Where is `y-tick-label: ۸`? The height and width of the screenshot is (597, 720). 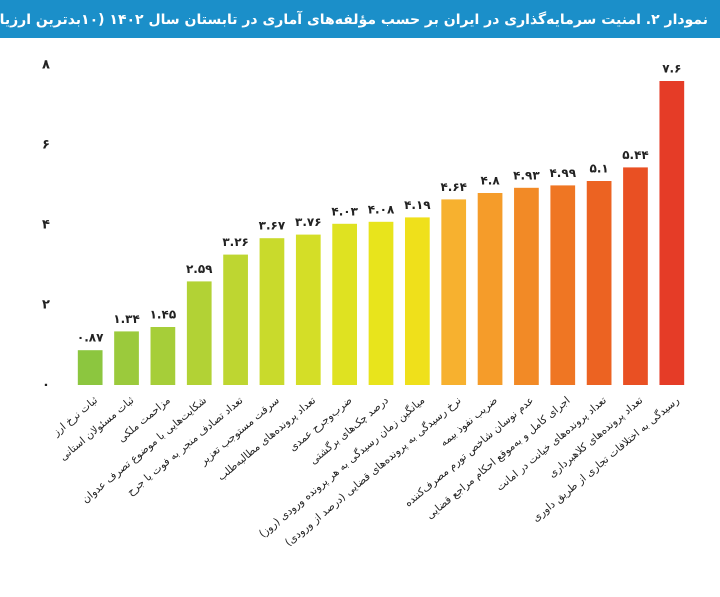
y-tick-label: ۸ is located at coordinates (46, 65).